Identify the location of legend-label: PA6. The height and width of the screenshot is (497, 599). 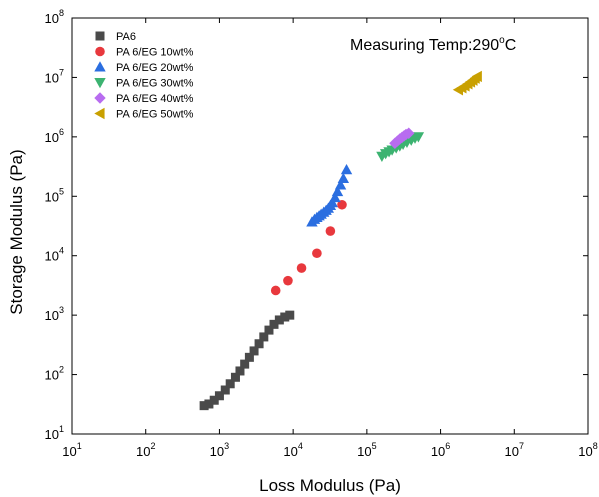
(126, 37).